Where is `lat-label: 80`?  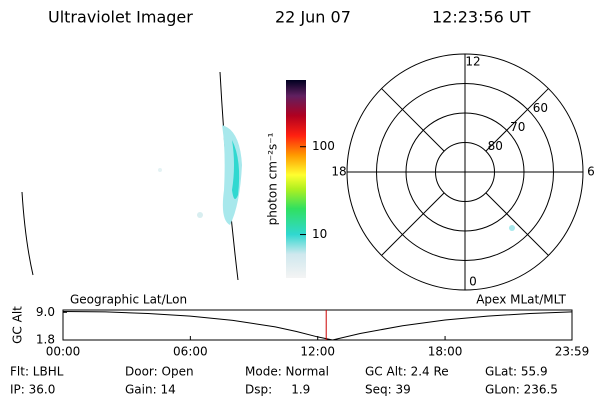 lat-label: 80 is located at coordinates (495, 146).